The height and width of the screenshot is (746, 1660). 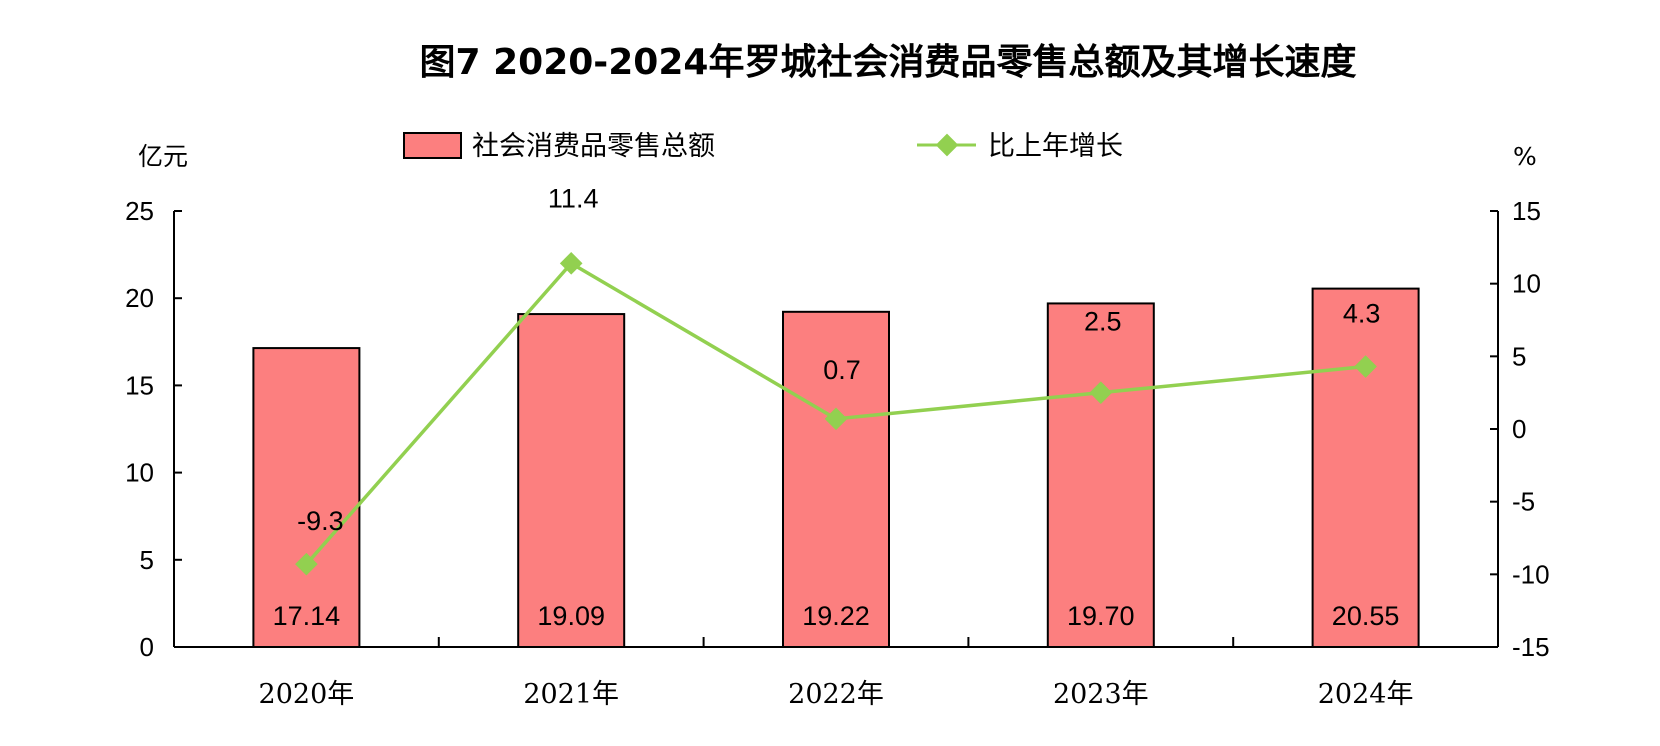 I want to click on legend-line-label: 比上年增长, so click(x=1055, y=146).